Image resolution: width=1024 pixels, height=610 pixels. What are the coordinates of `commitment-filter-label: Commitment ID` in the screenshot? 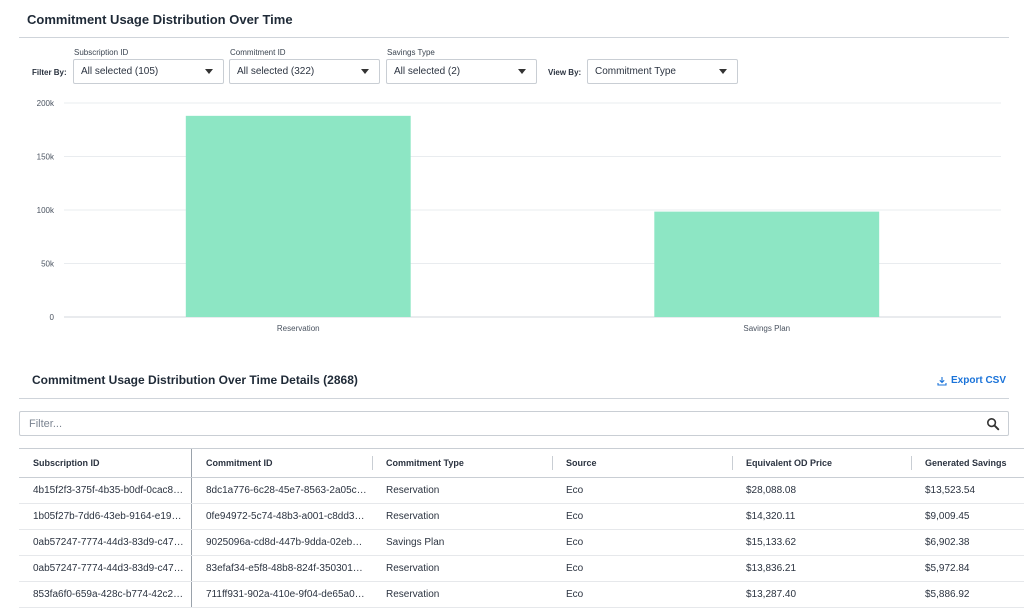 It's located at (258, 52).